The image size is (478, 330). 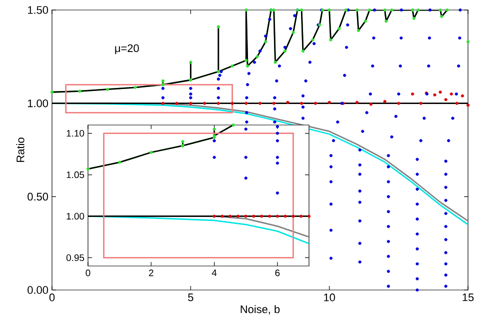 I want to click on y-tick-label: 1.10, so click(x=75, y=133).